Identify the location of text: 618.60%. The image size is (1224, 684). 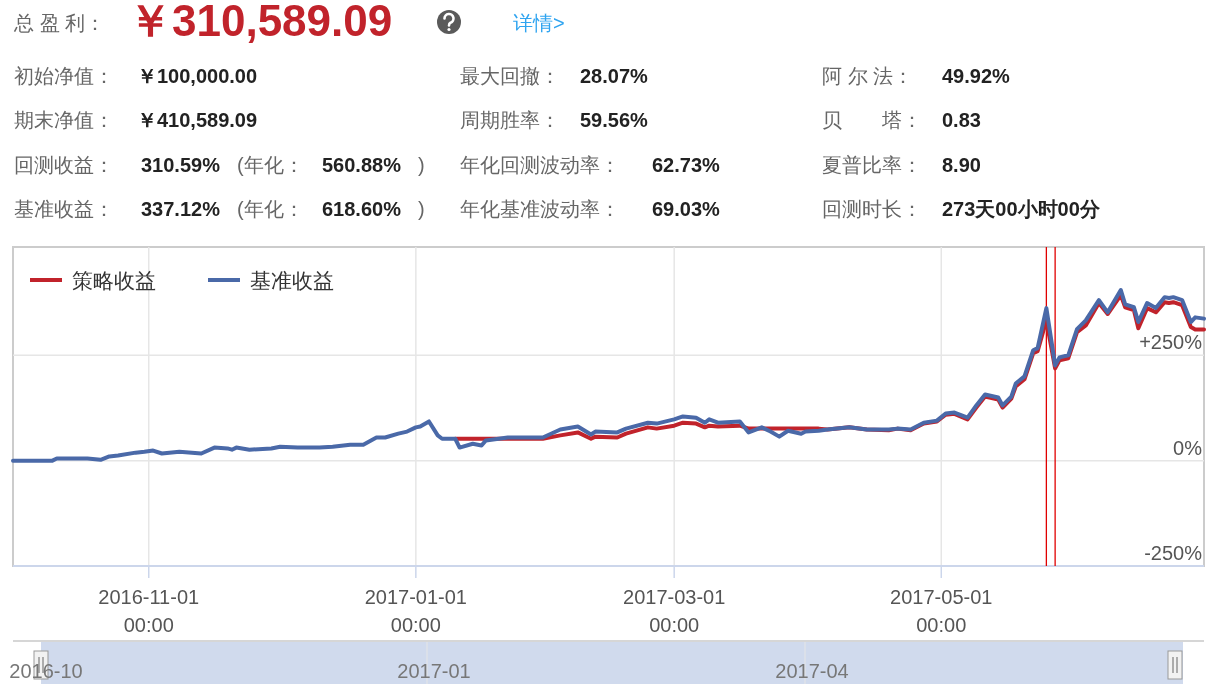
(362, 209).